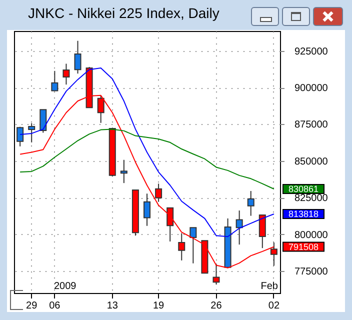 This screenshot has height=320, width=352. I want to click on x-tick-label: 13, so click(112, 306).